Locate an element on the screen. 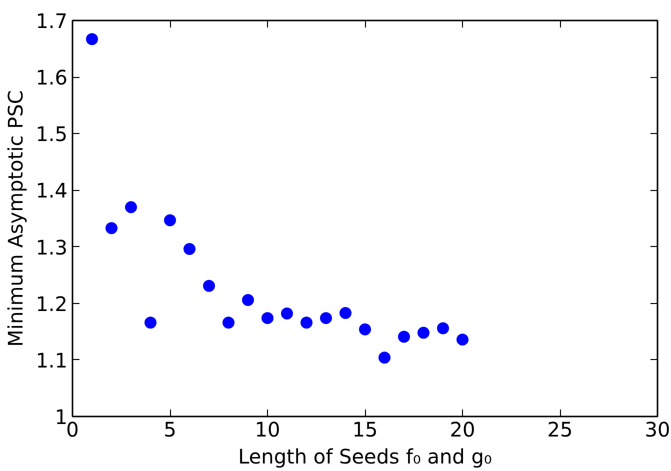 This screenshot has height=471, width=671. x-tick-label: 5 is located at coordinates (170, 430).